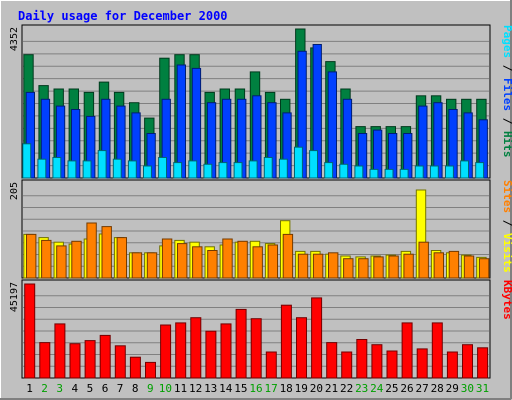  What do you see at coordinates (105, 388) in the screenshot?
I see `day-label: 6` at bounding box center [105, 388].